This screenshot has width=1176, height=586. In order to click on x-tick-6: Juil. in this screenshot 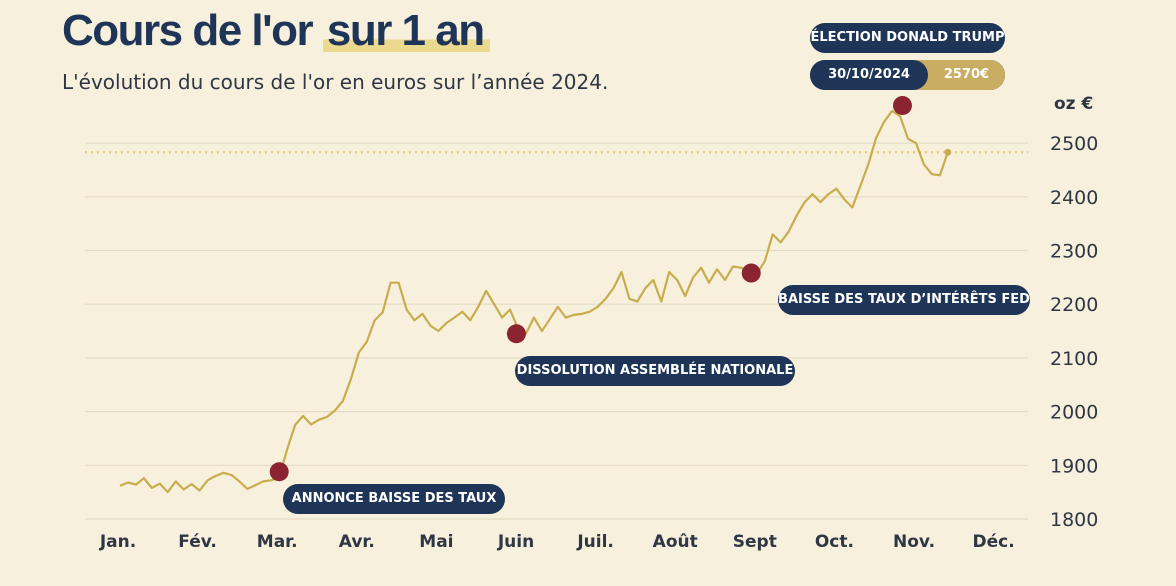, I will do `click(595, 542)`.